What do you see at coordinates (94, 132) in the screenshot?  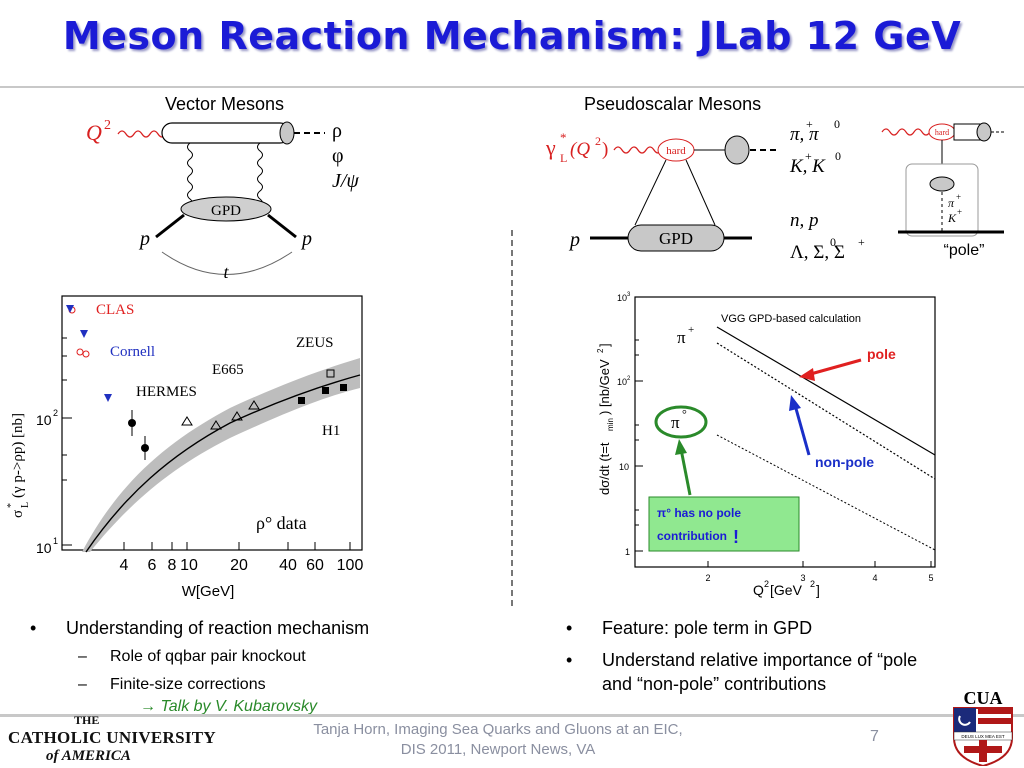 I see `q2-label: Q` at bounding box center [94, 132].